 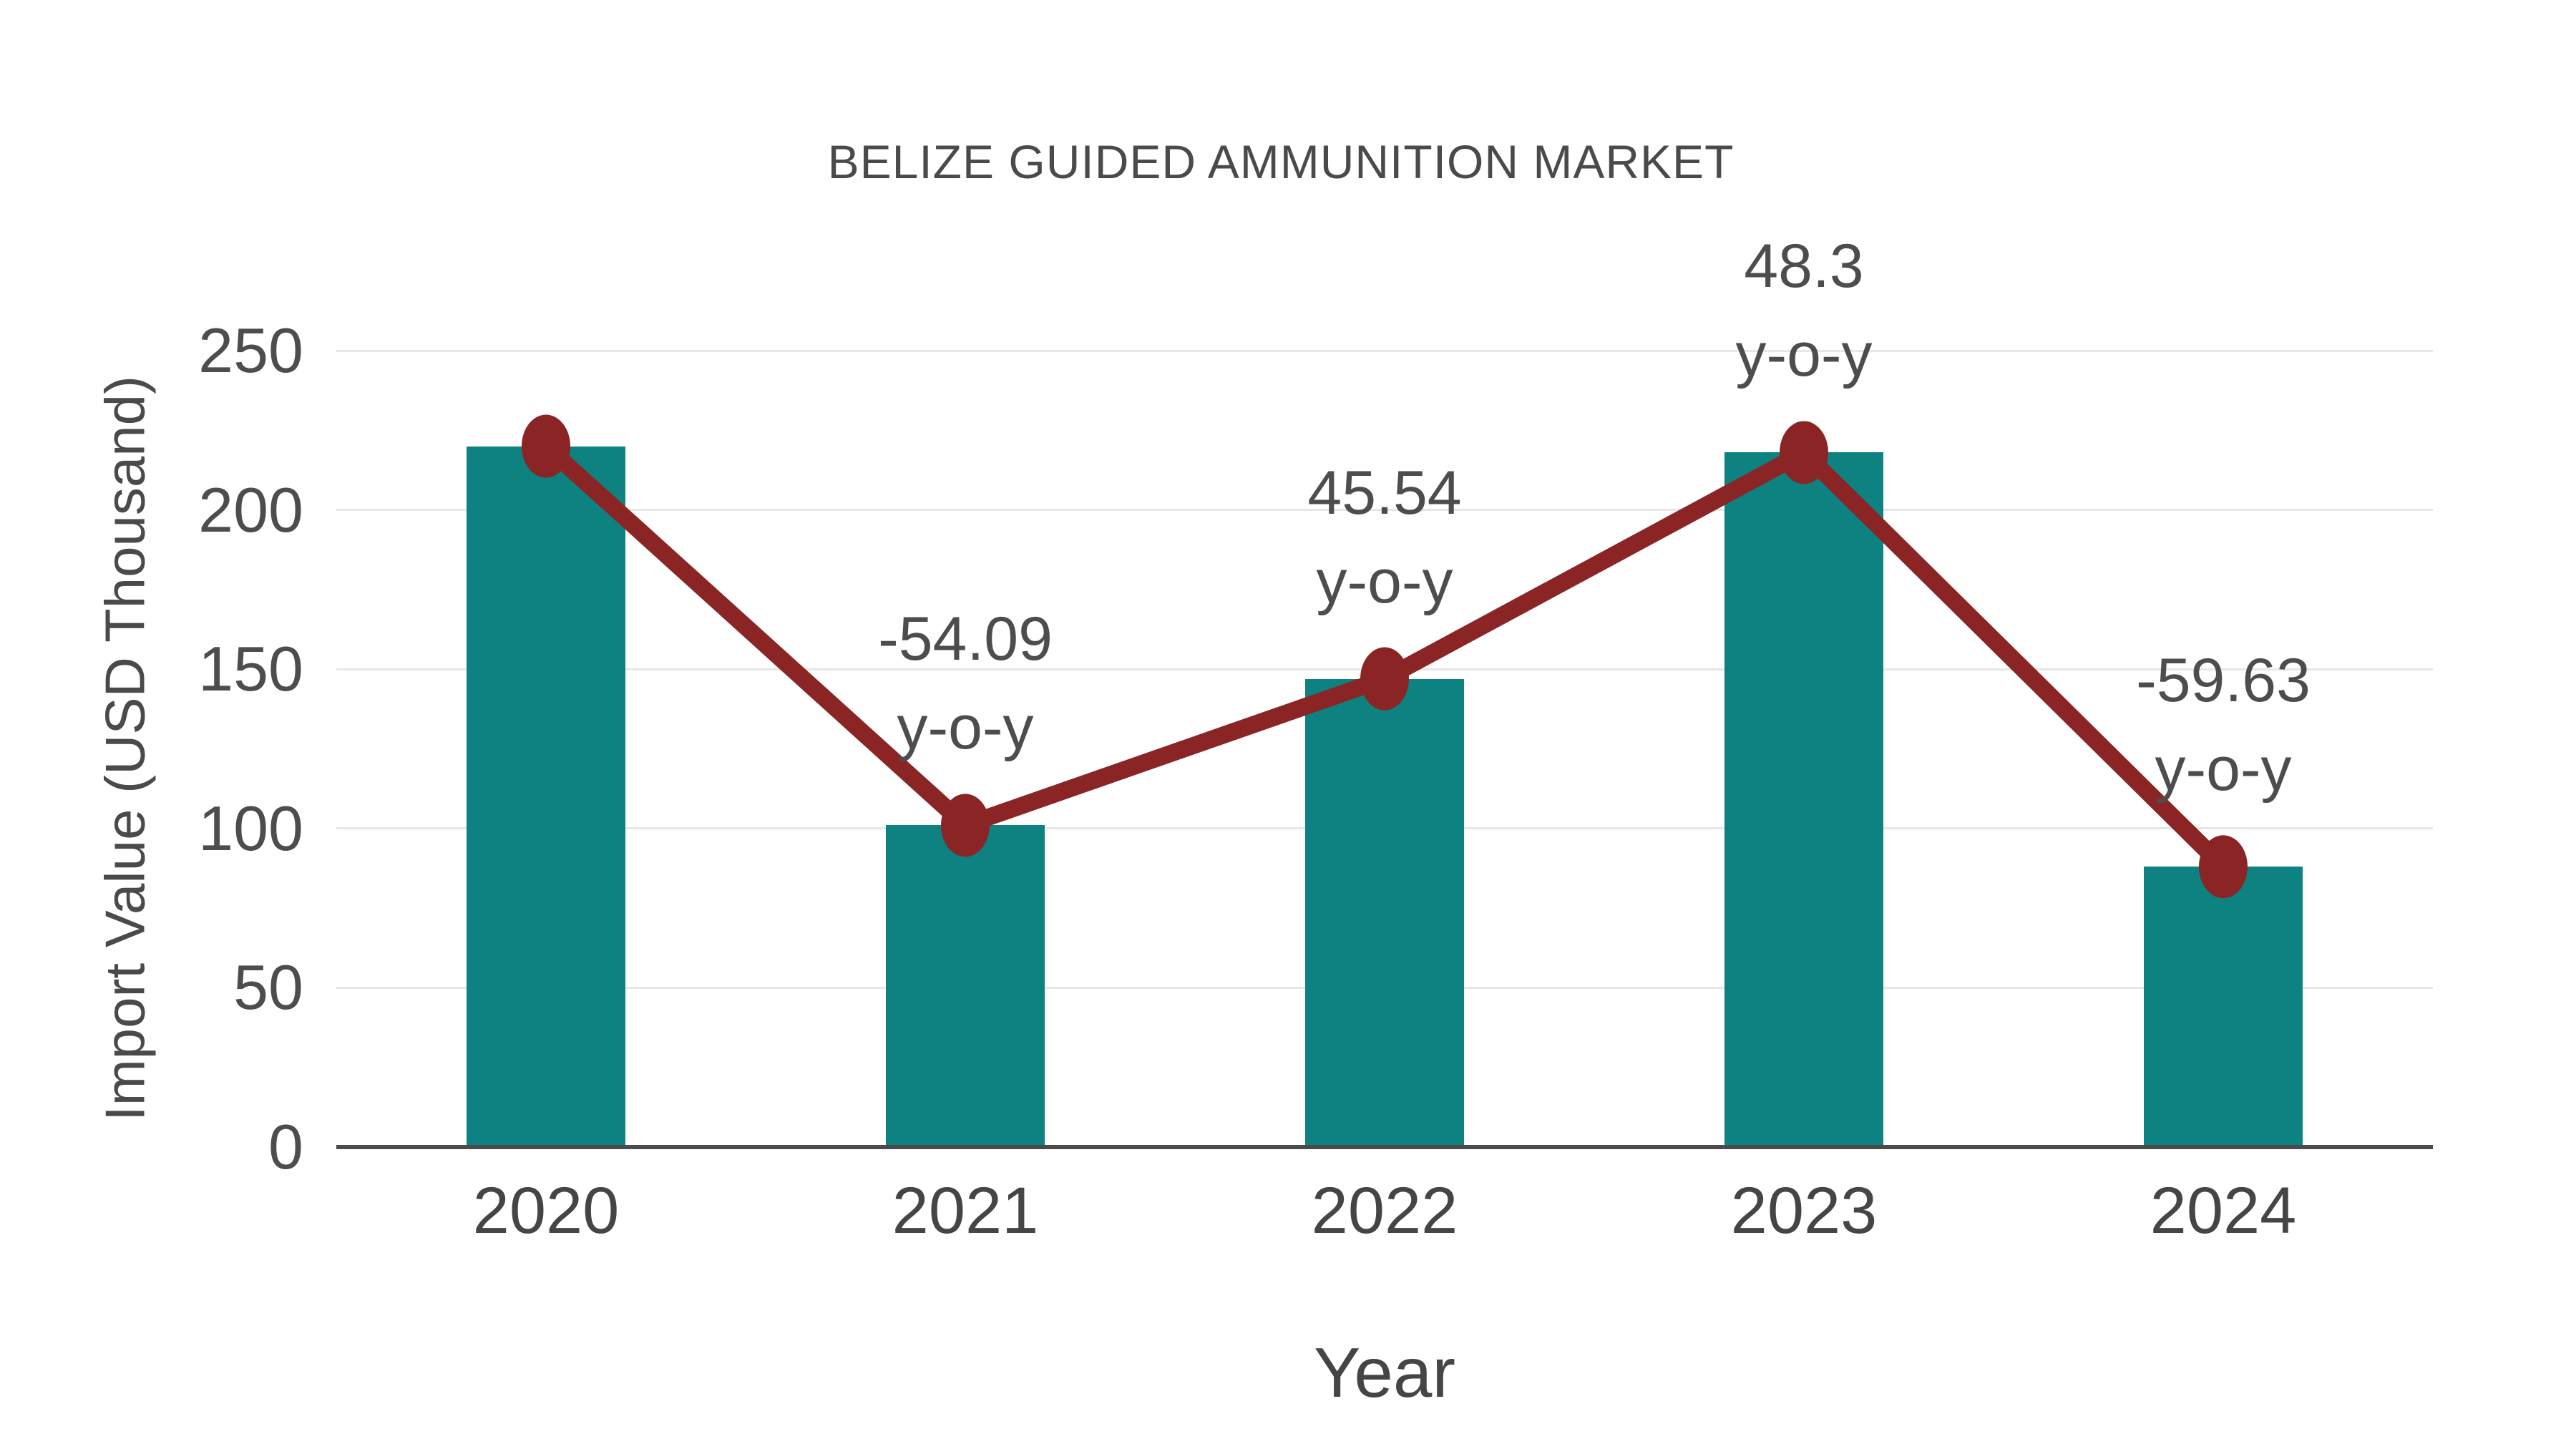 I want to click on yoy-value-2021: -54.09, so click(x=965, y=639).